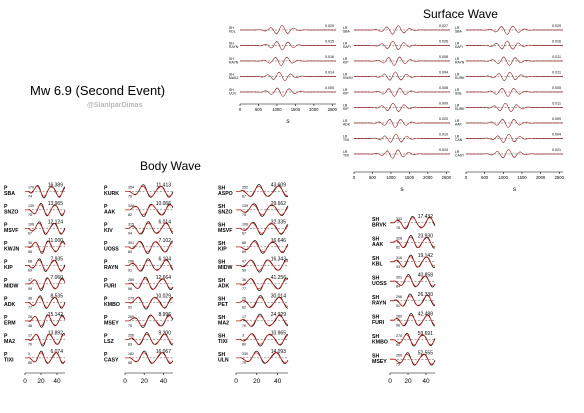 This screenshot has width=584, height=413. Describe the element at coordinates (377, 245) in the screenshot. I see `station-label: AAK` at that location.